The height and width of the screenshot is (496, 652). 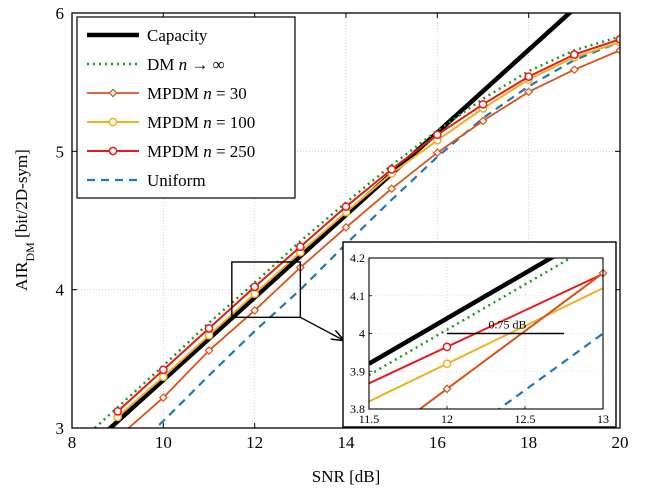 What do you see at coordinates (525, 419) in the screenshot?
I see `inset-x-tick-label: 12.5` at bounding box center [525, 419].